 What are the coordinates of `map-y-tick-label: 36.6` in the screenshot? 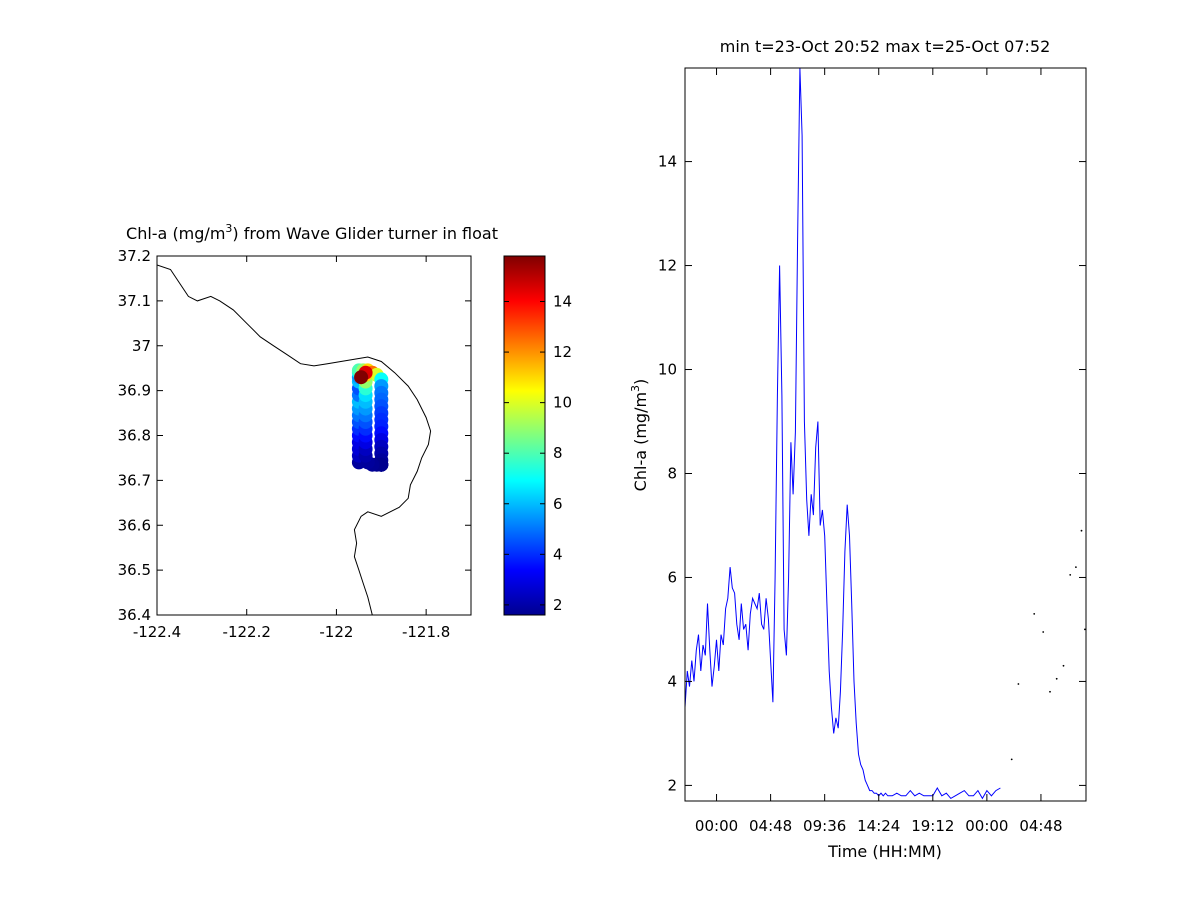 It's located at (134, 525).